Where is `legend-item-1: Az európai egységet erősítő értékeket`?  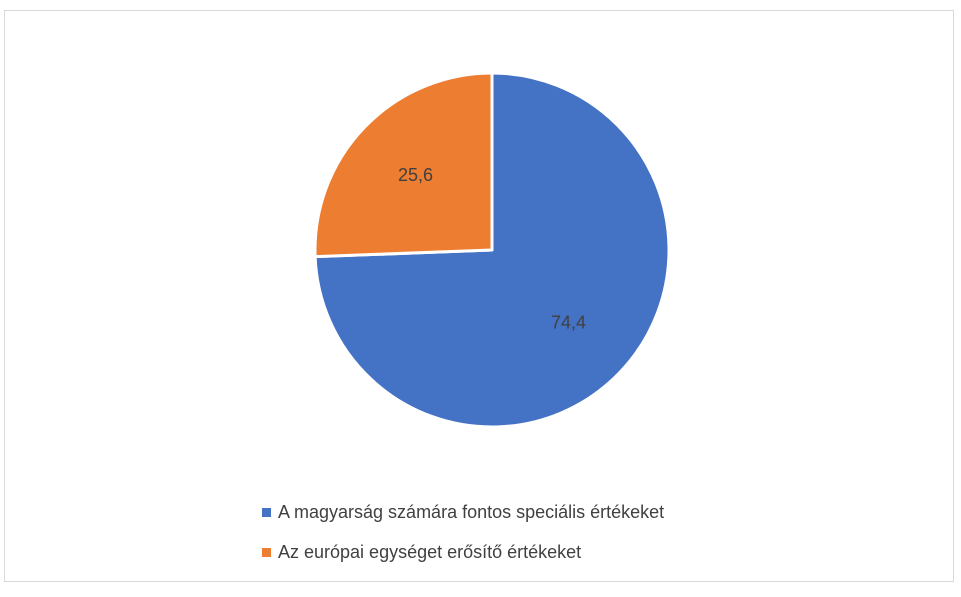
legend-item-1: Az európai egységet erősítő értékeket is located at coordinates (463, 552).